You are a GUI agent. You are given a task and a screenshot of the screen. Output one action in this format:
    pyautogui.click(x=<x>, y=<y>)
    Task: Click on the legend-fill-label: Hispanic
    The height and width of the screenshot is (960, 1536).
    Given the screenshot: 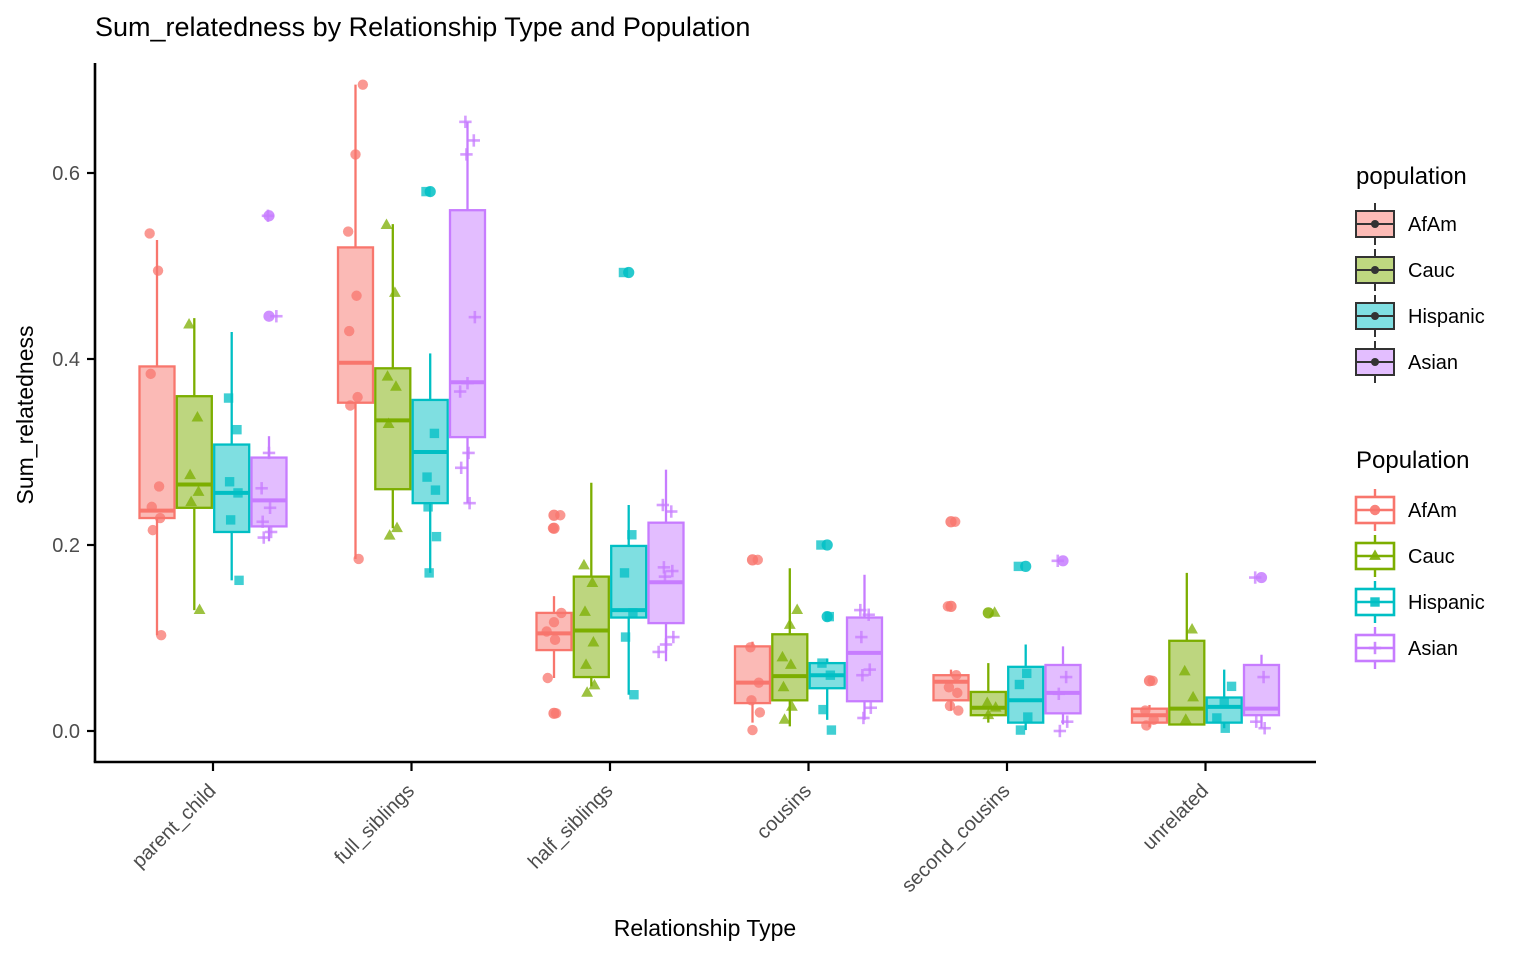 What is the action you would take?
    pyautogui.click(x=1446, y=317)
    